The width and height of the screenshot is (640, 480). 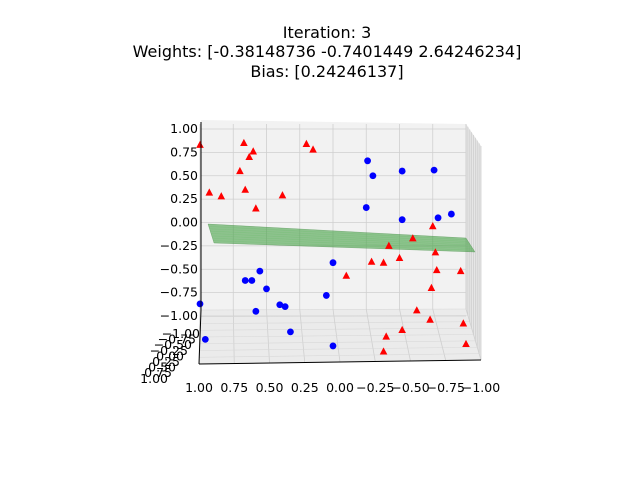 What do you see at coordinates (162, 367) in the screenshot?
I see `y-tick-label: 0.50` at bounding box center [162, 367].